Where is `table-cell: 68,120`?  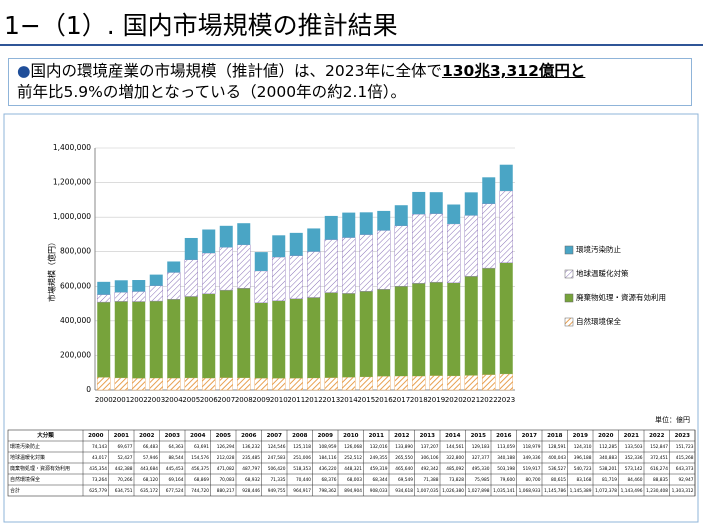 table-cell: 68,120 is located at coordinates (150, 480).